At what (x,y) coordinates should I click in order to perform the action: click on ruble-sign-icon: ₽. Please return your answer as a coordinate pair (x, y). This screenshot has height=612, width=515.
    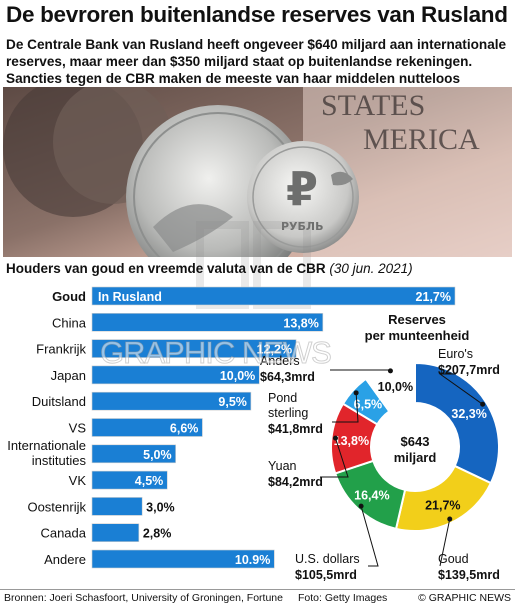
    Looking at the image, I should click on (302, 189).